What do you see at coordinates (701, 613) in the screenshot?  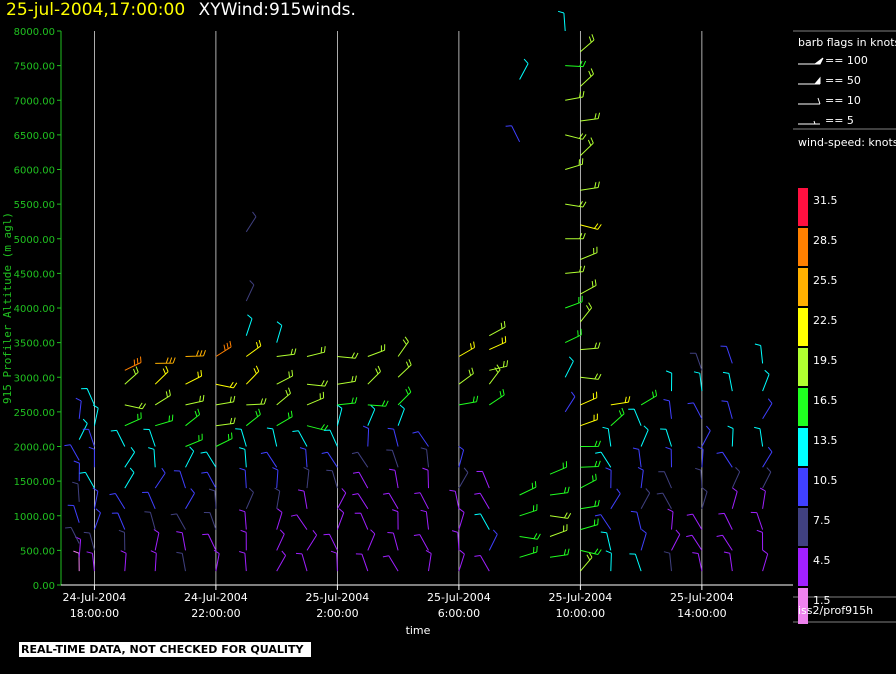 I see `x-tick-label-time: 14:00:00` at bounding box center [701, 613].